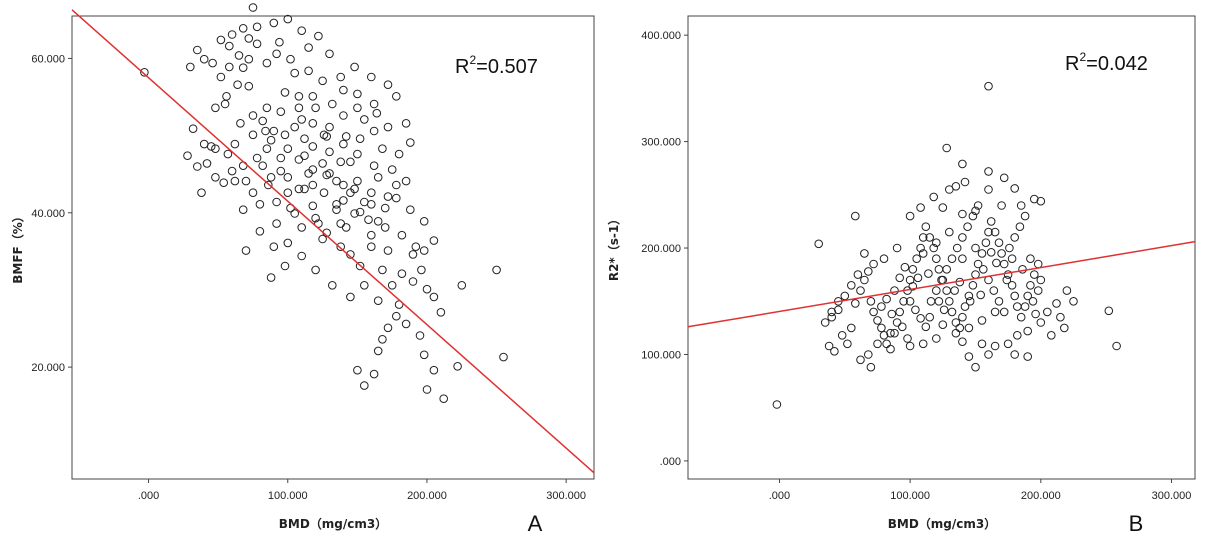 The image size is (1210, 539). What do you see at coordinates (427, 496) in the screenshot?
I see `x-tick-label-a-2: 200.000` at bounding box center [427, 496].